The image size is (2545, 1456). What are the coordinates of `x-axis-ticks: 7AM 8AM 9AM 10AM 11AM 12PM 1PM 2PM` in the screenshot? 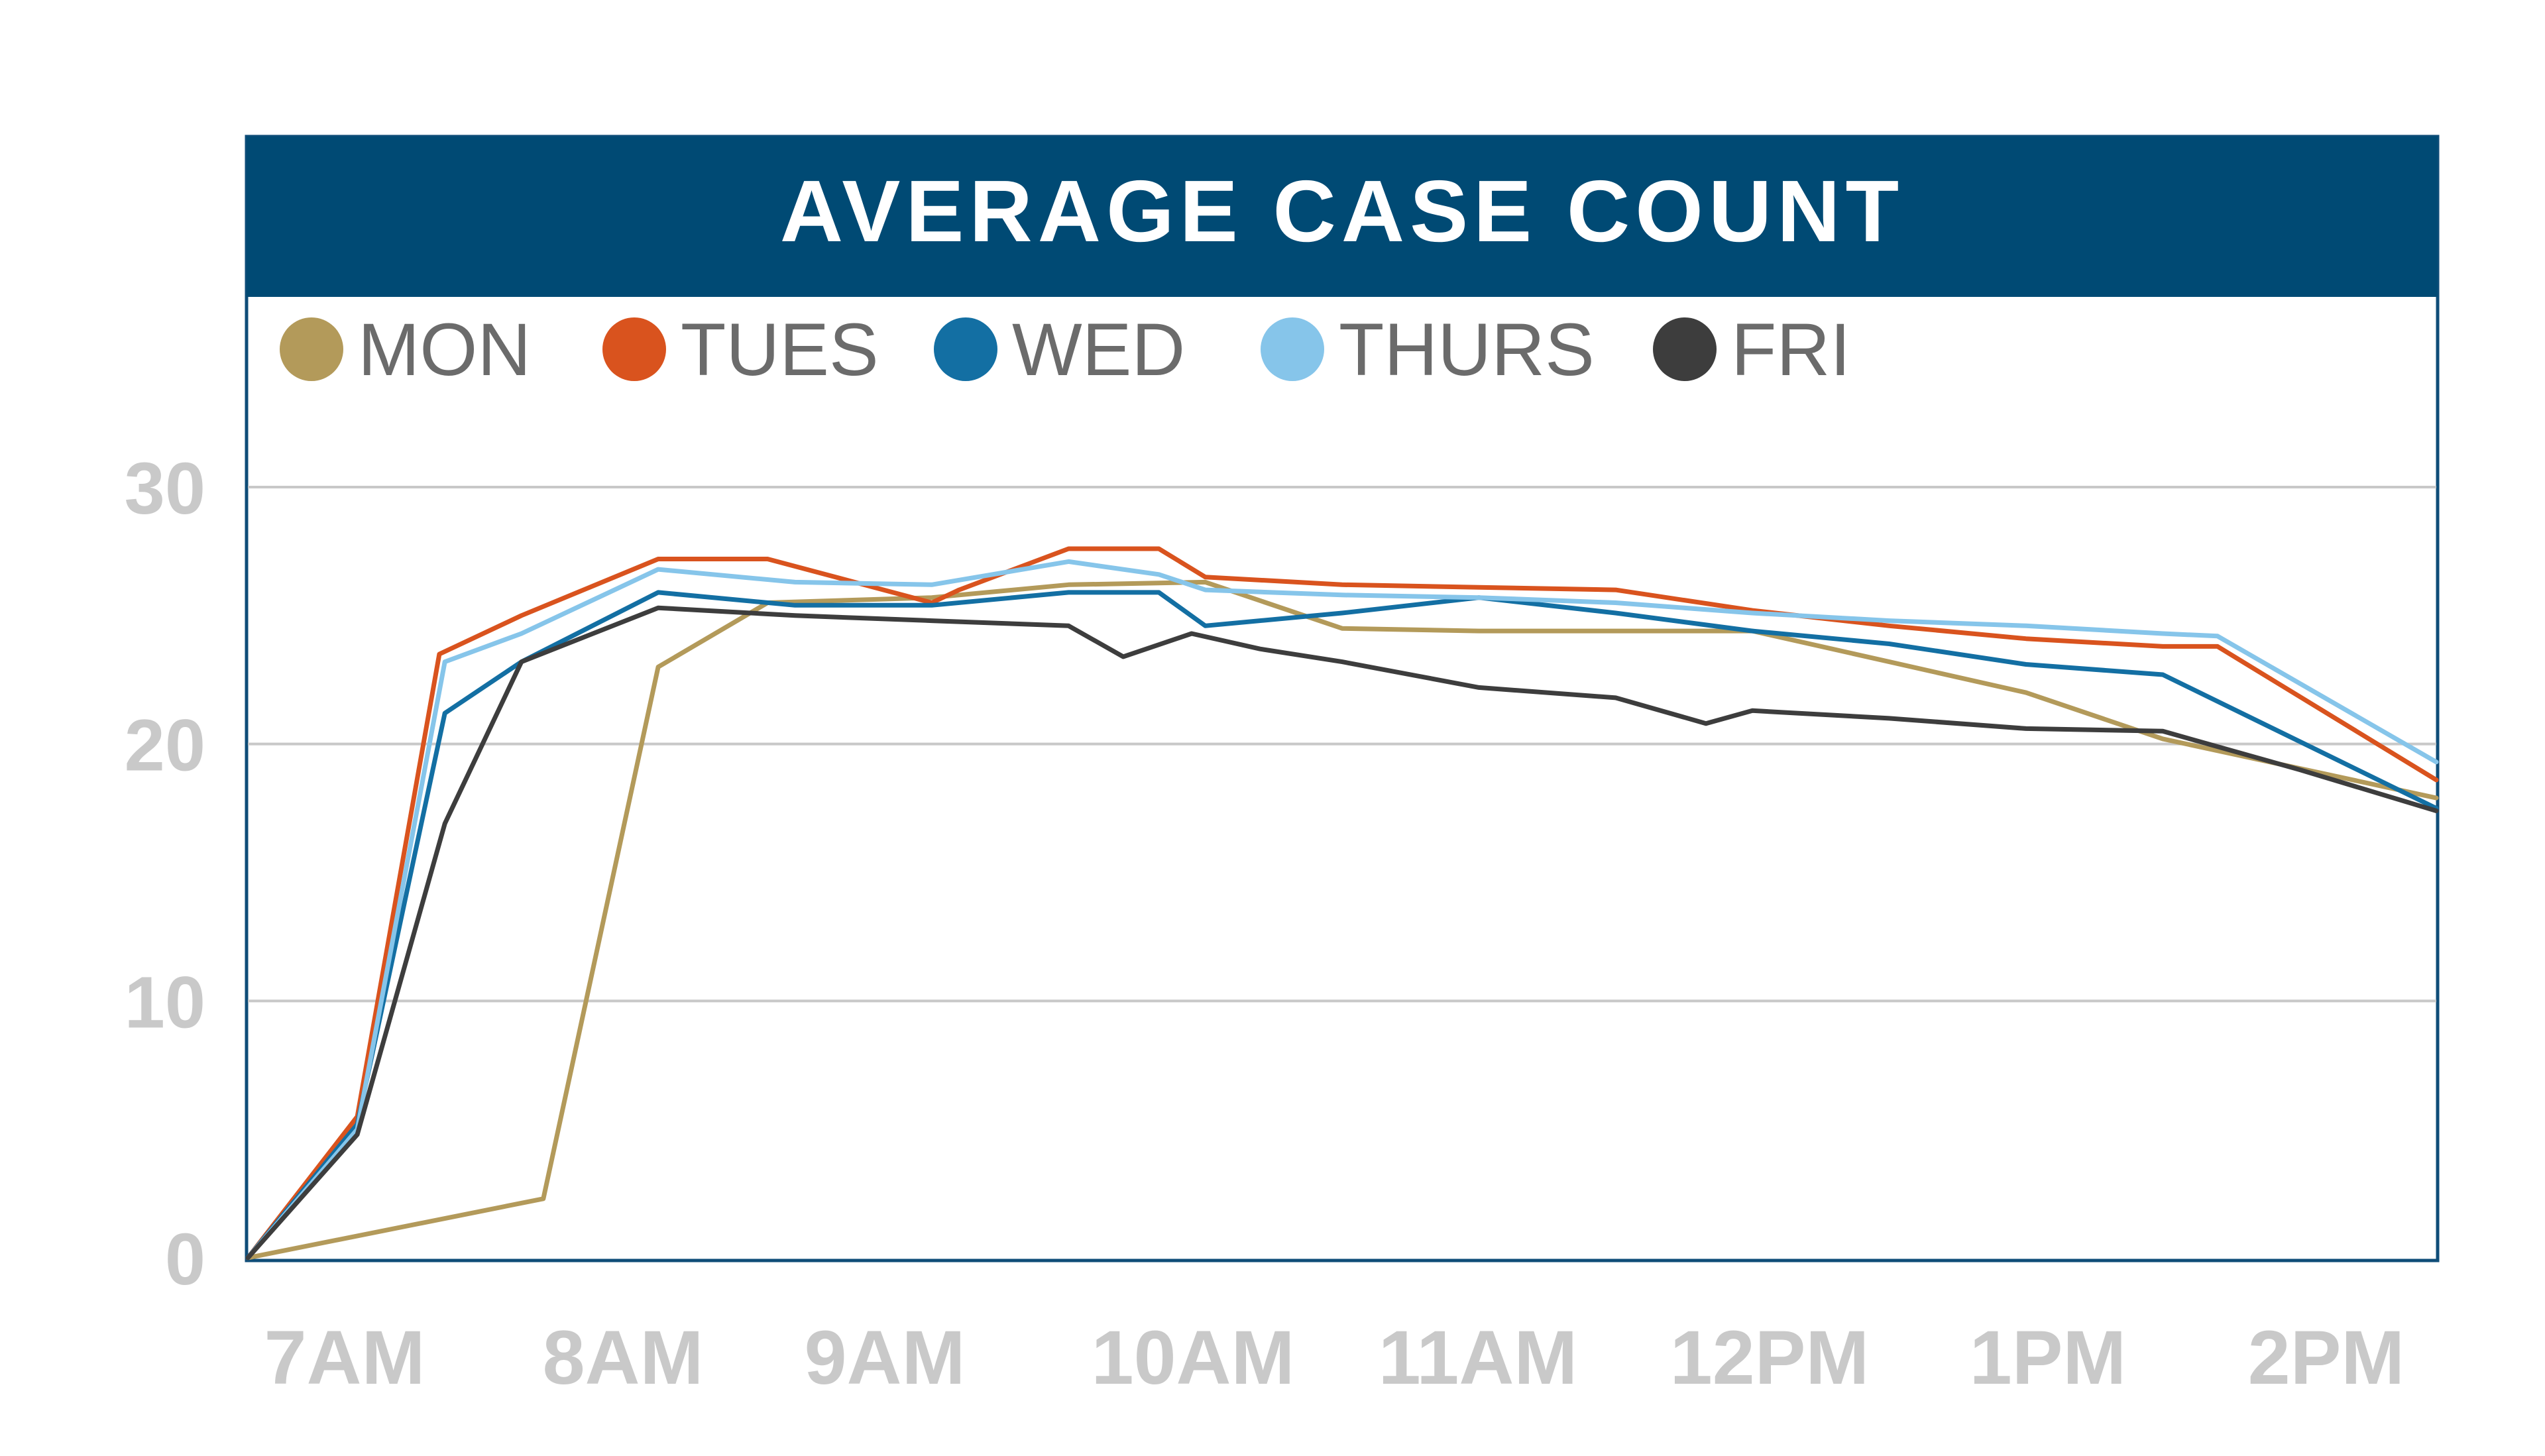 It's located at (1334, 1358).